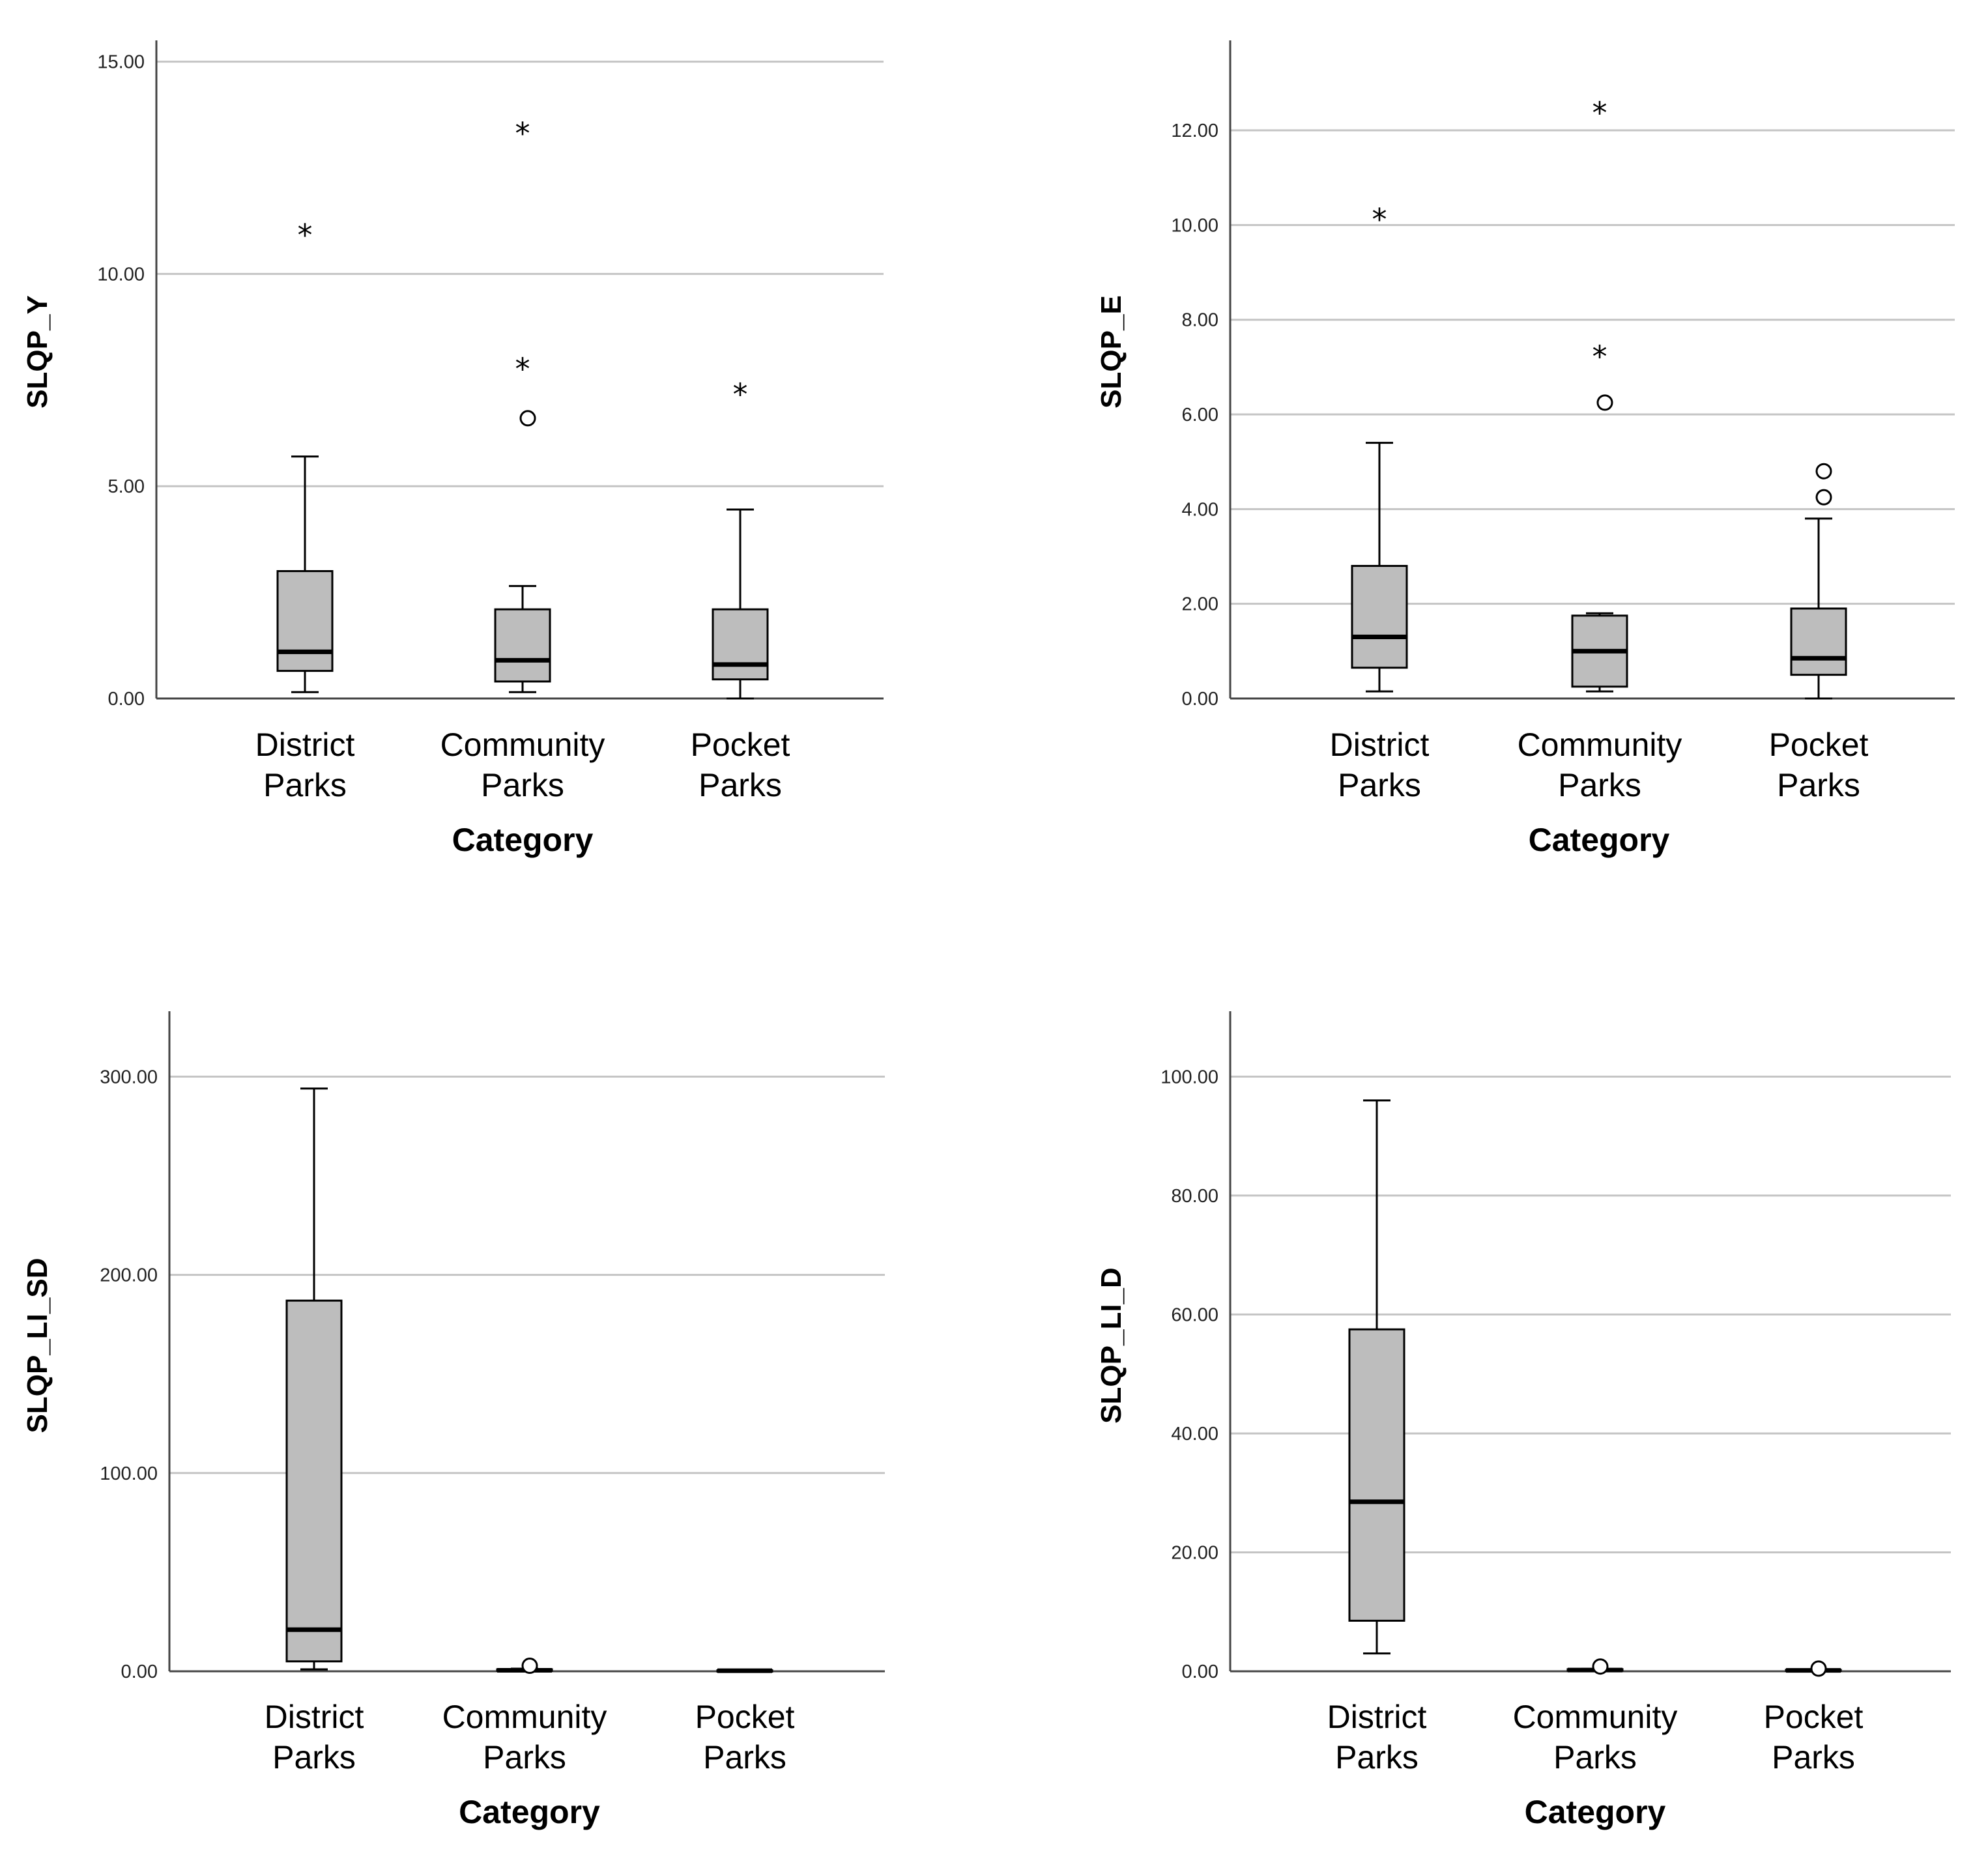  Describe the element at coordinates (129, 1077) in the screenshot. I see `y-tick-label: 300.00` at that location.